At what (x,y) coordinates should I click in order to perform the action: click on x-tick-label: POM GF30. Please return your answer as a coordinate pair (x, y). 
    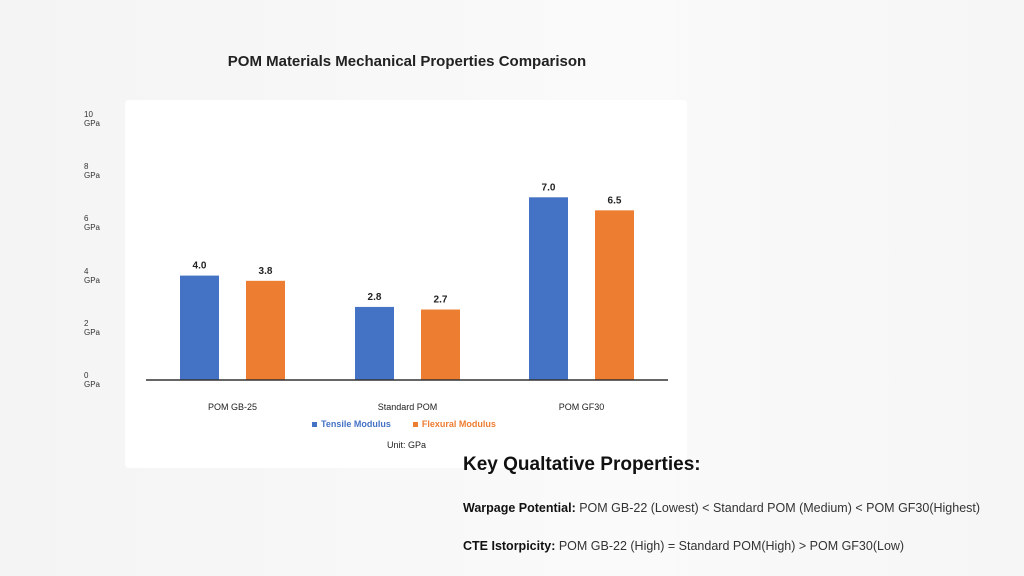
    Looking at the image, I should click on (582, 407).